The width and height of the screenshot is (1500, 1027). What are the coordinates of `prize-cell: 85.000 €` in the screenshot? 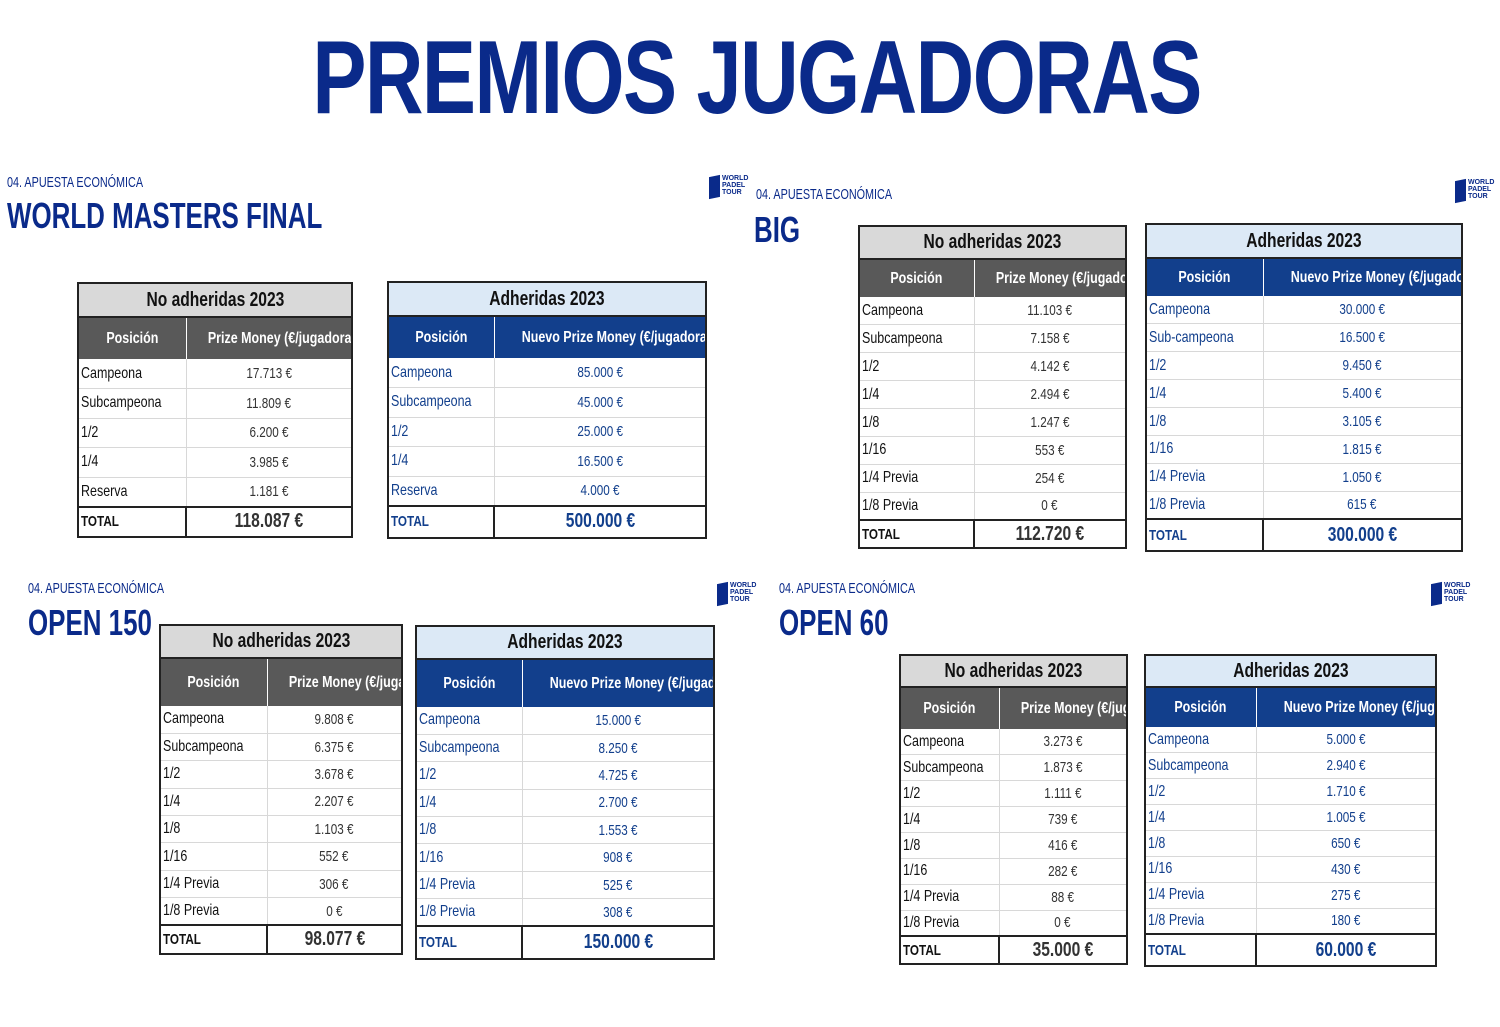 It's located at (599, 373).